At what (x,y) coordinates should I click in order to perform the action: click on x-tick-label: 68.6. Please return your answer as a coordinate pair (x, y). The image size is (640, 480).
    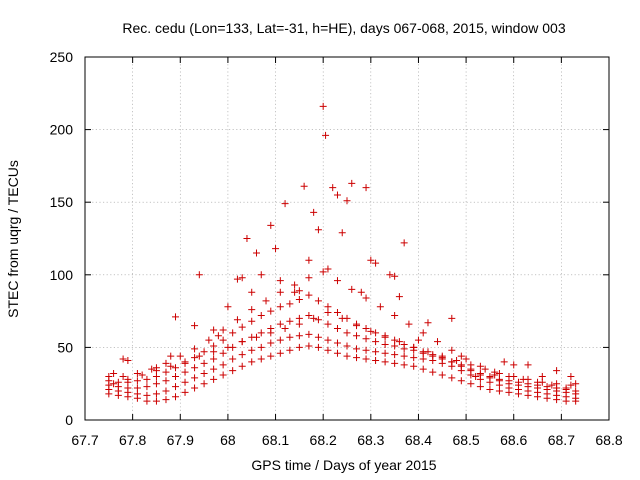
    Looking at the image, I should click on (513, 440).